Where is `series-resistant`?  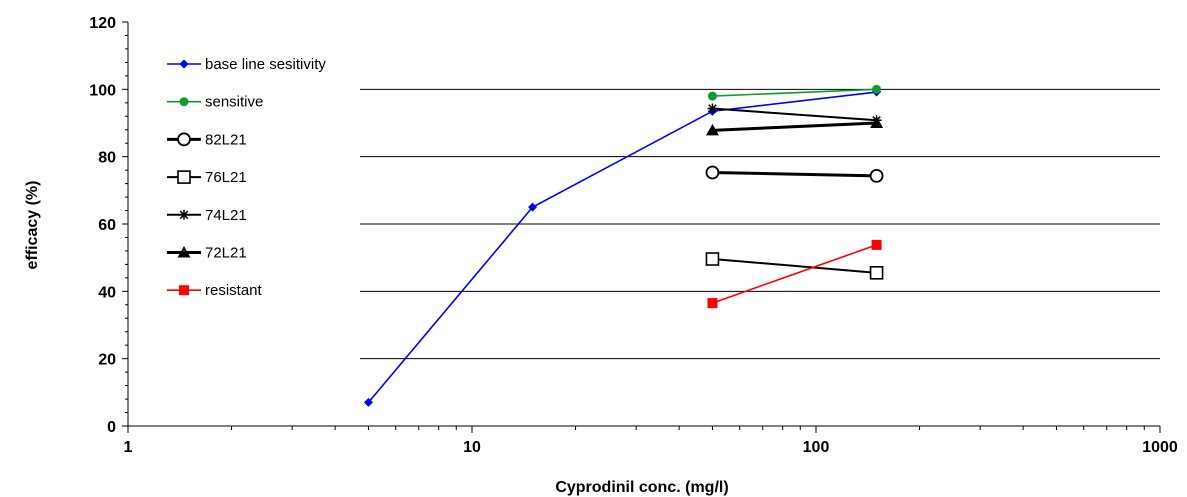
series-resistant is located at coordinates (794, 274).